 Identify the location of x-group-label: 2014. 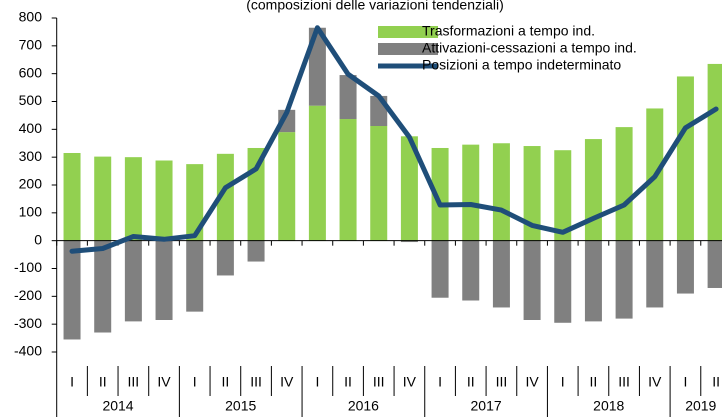
(117, 406).